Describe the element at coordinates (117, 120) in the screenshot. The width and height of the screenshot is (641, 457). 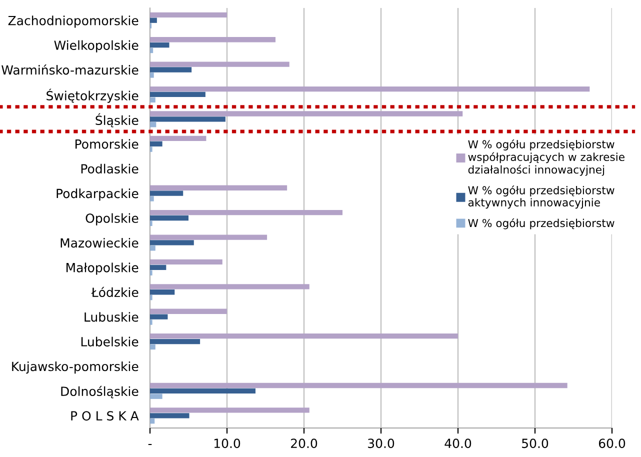
I see `y-tick-label: Śląskie` at that location.